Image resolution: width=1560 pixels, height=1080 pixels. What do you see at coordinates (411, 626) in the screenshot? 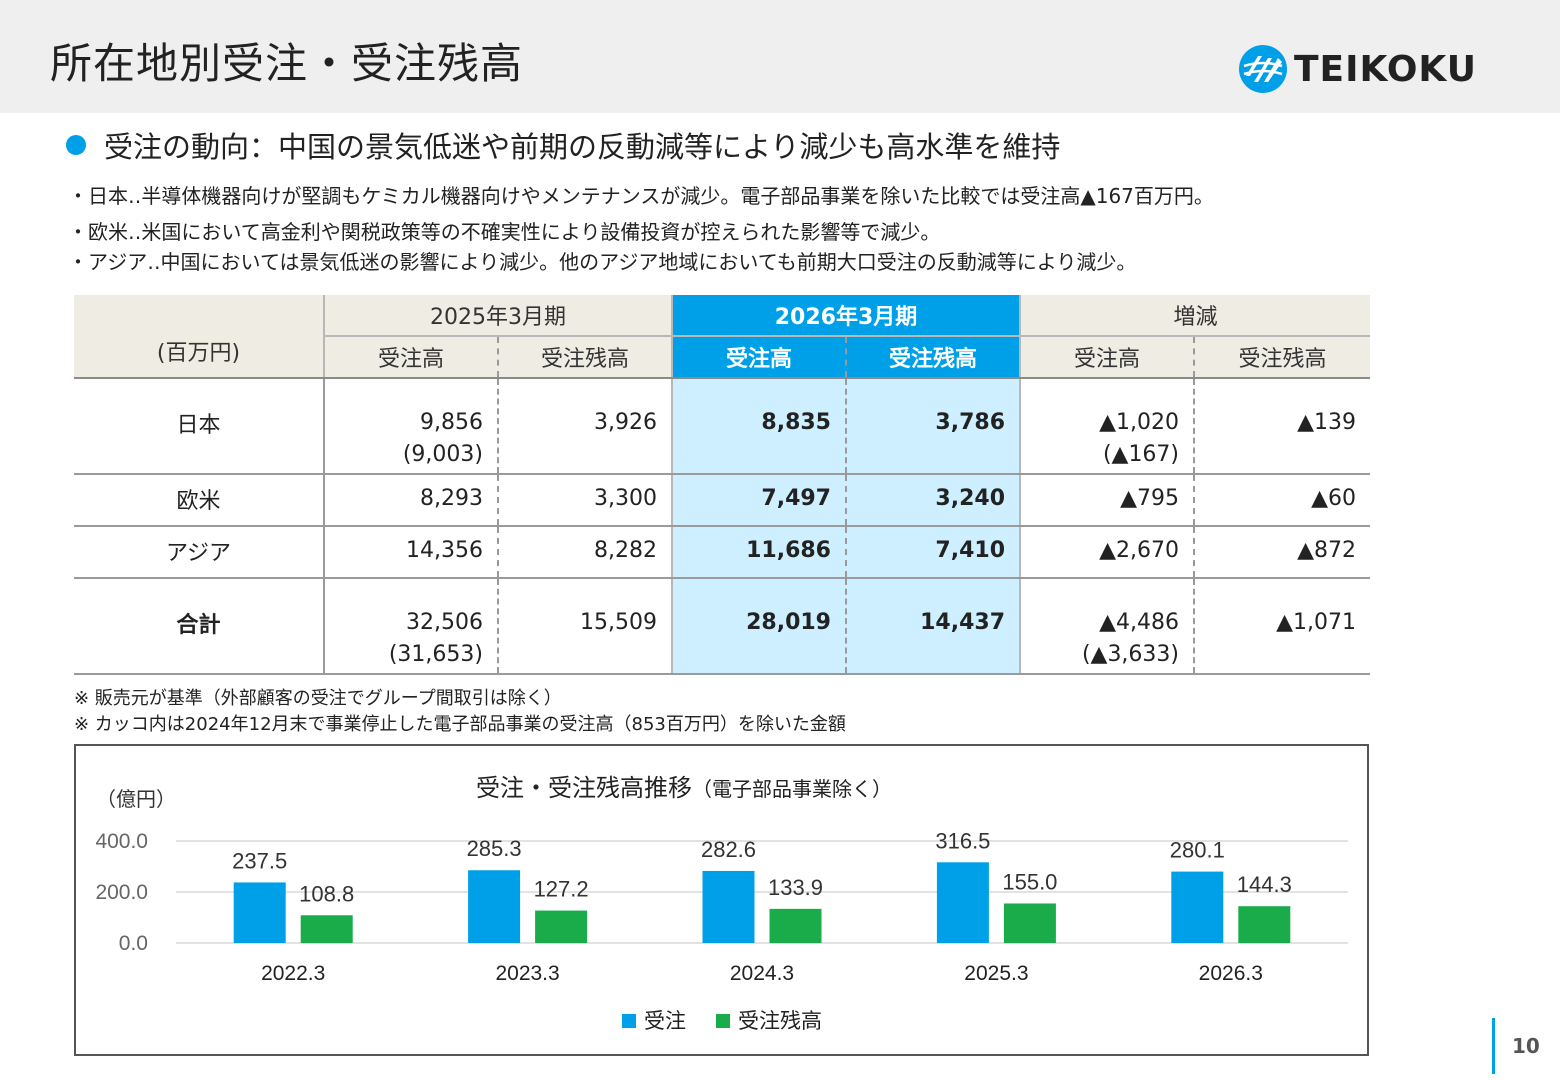
I see `table-cell: 32,506 (31,653)` at bounding box center [411, 626].